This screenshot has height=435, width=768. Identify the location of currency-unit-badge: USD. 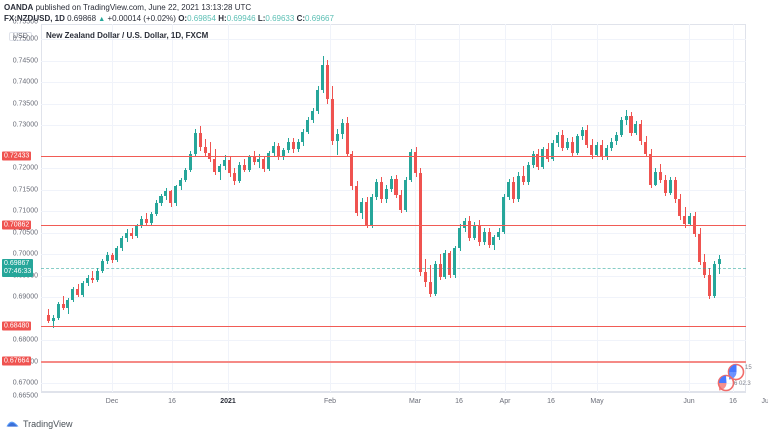
(20, 36).